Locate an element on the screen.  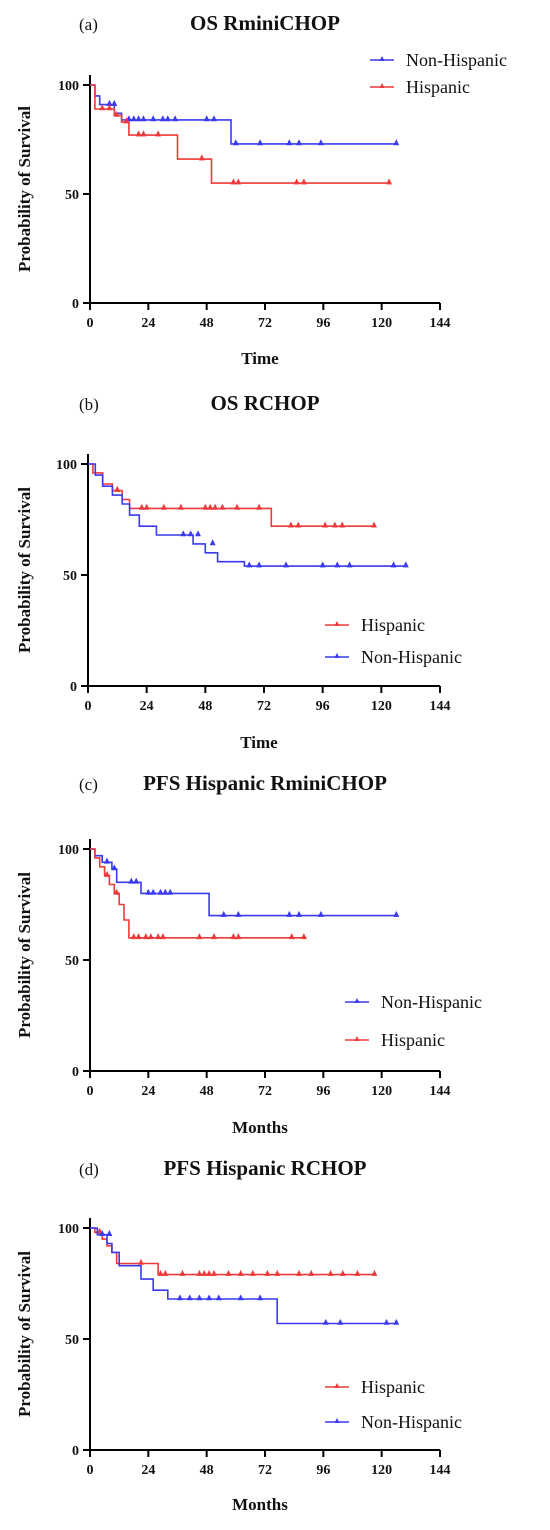
y-tick-label: 0 is located at coordinates (75, 304).